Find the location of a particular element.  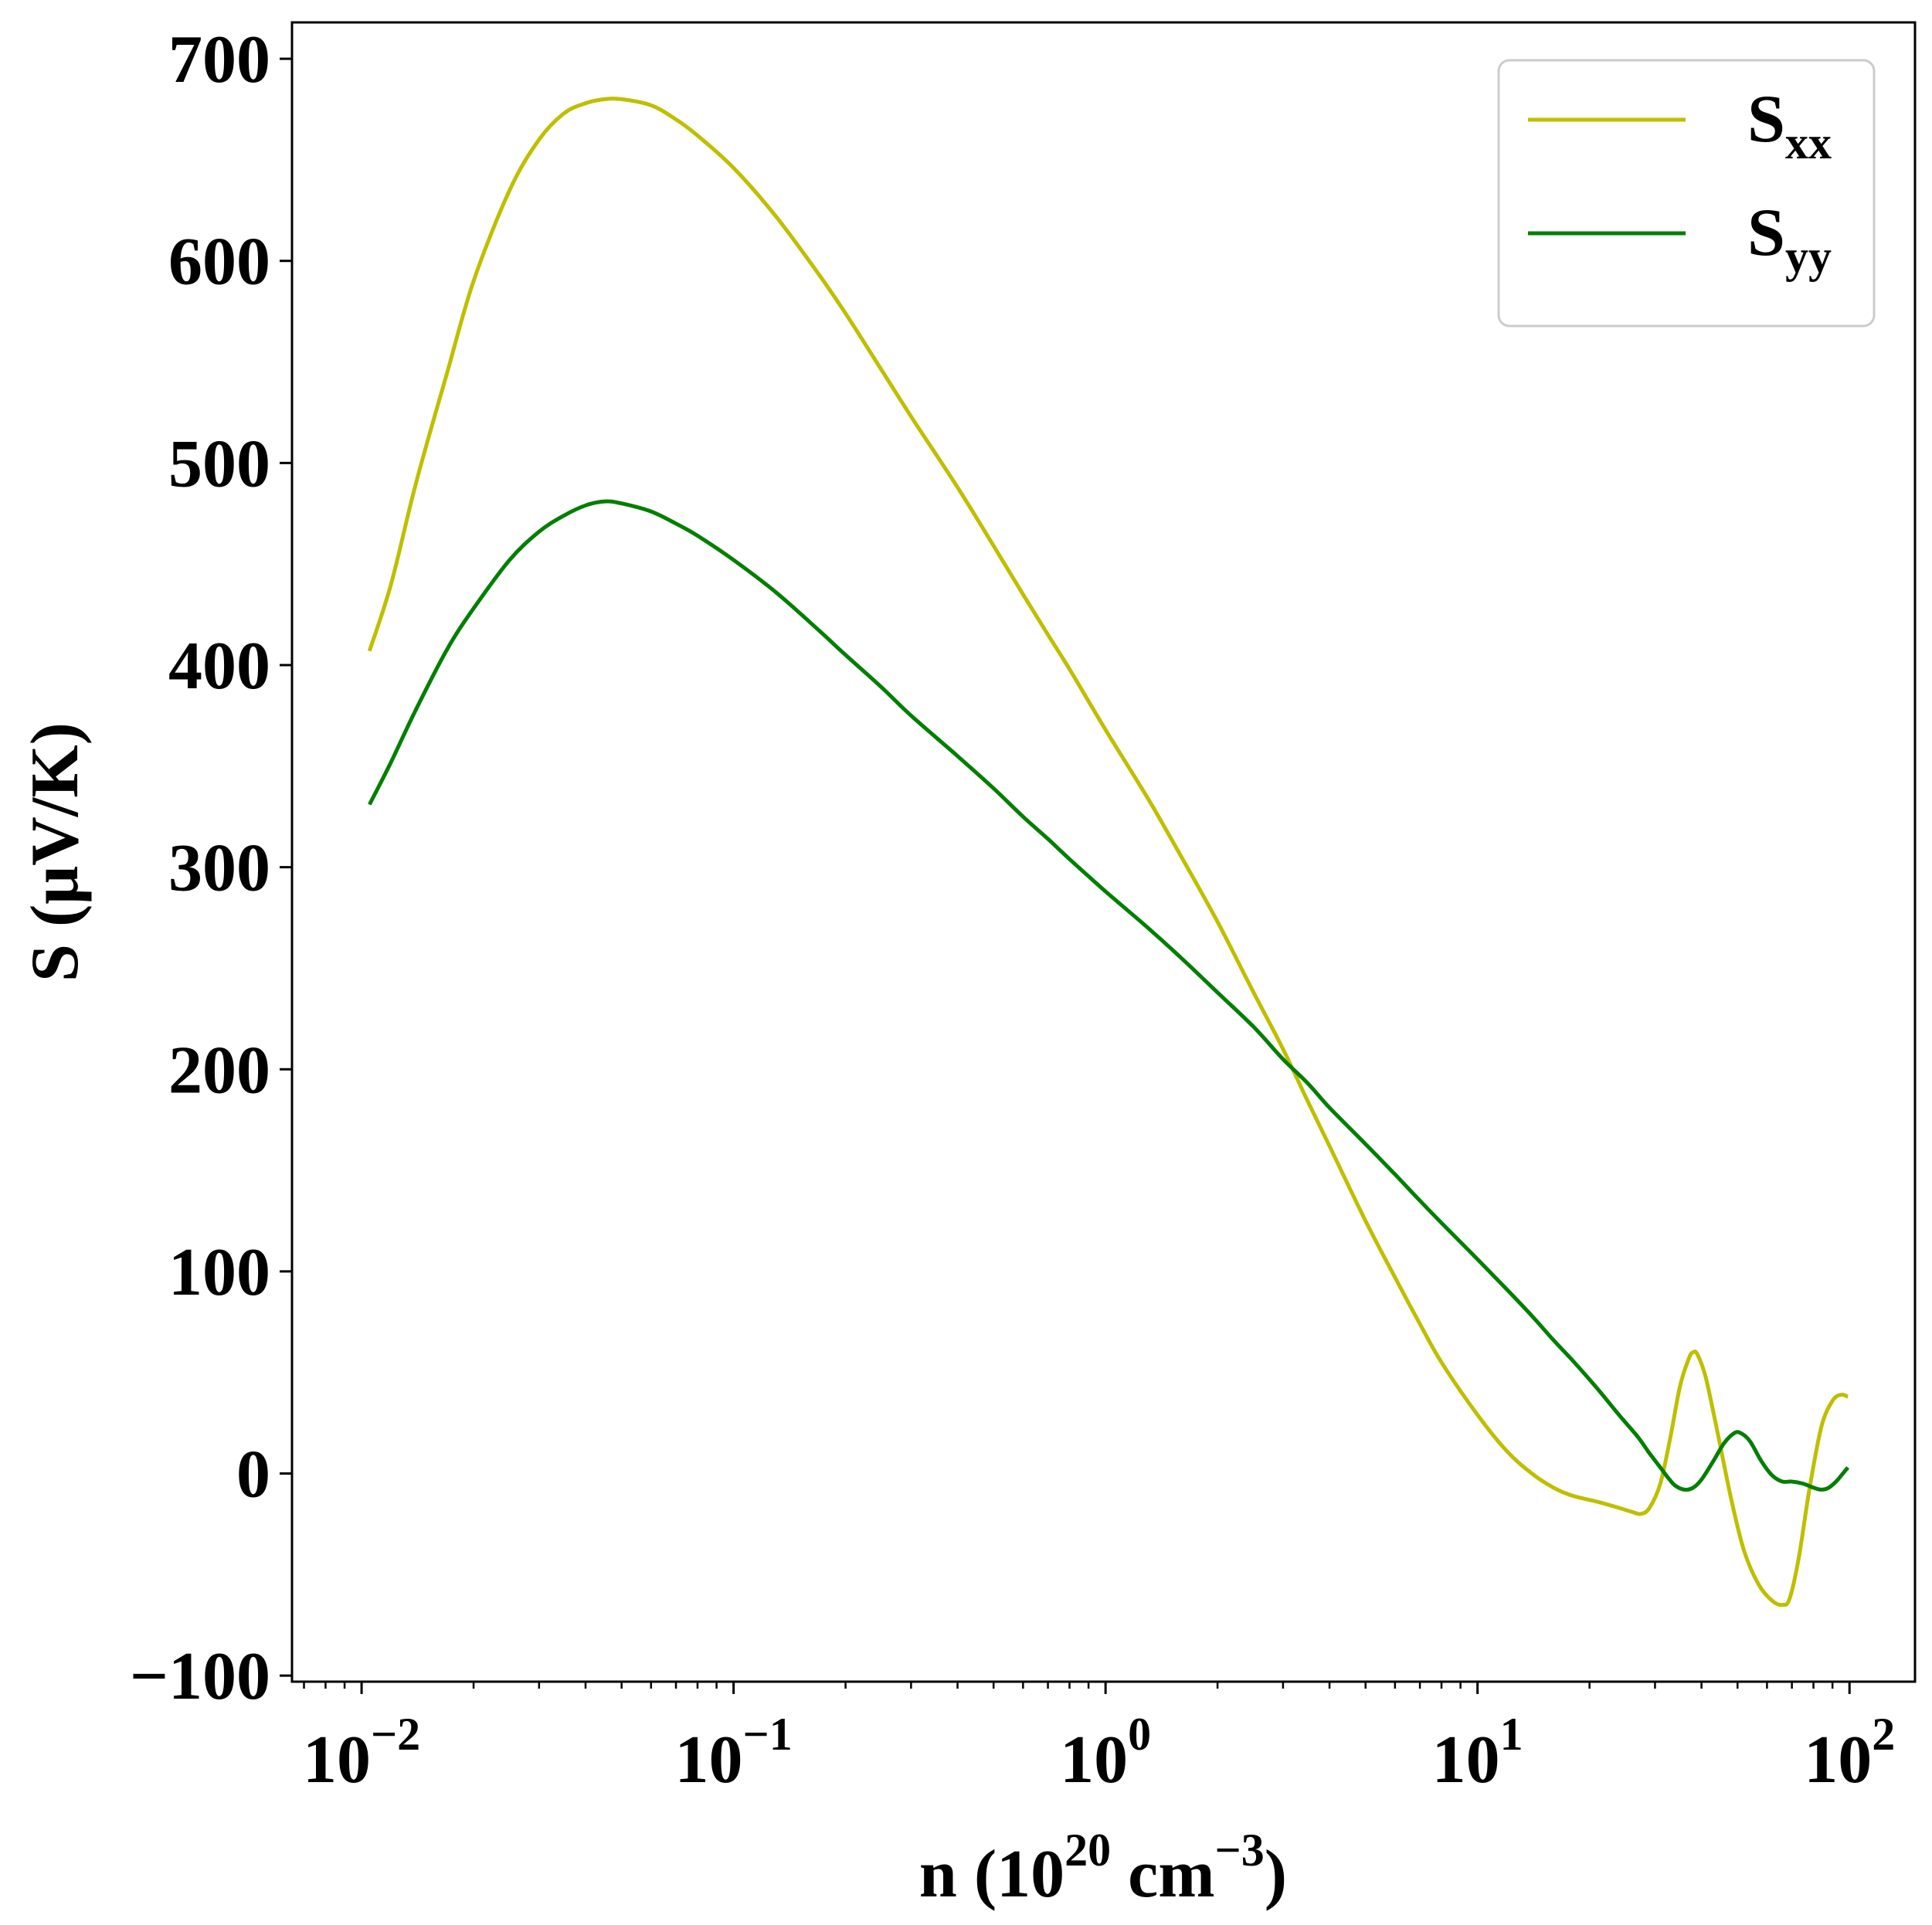

x-tick-label: 10⁻¹ is located at coordinates (734, 1754).